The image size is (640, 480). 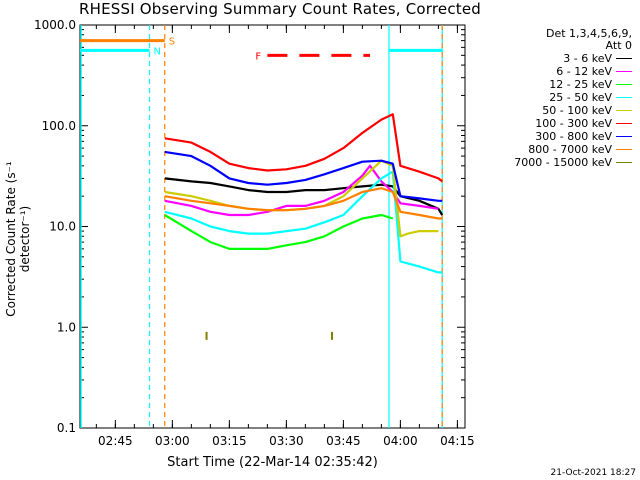 What do you see at coordinates (580, 84) in the screenshot?
I see `legend-entry-label: 12 - 25 keV` at bounding box center [580, 84].